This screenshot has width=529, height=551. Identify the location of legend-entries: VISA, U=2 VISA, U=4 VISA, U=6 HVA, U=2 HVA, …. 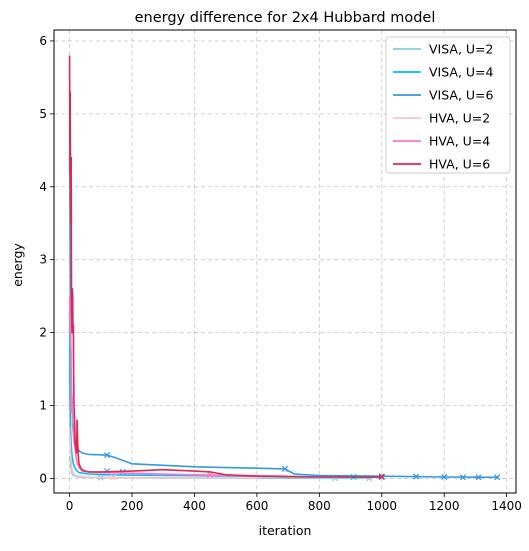
(443, 107).